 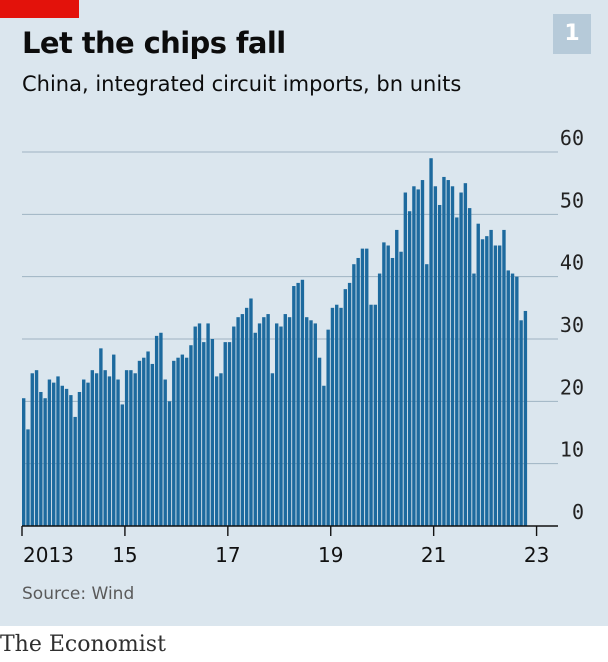 I want to click on y-tick-label: 40, so click(x=572, y=263).